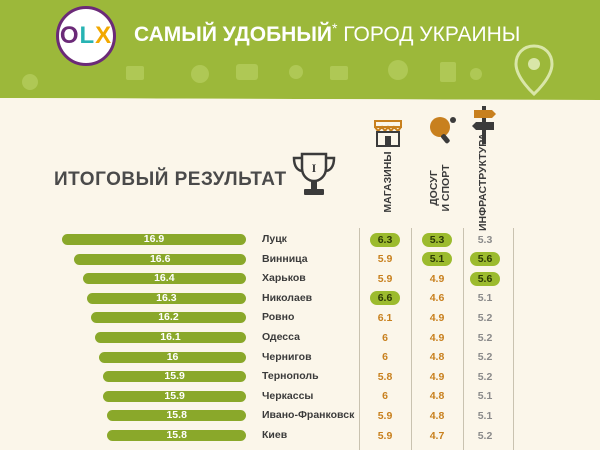  I want to click on header-title: САМЫЙ УДОБНЫЙ* ГОРОД УКРАИНЫ, so click(327, 33).